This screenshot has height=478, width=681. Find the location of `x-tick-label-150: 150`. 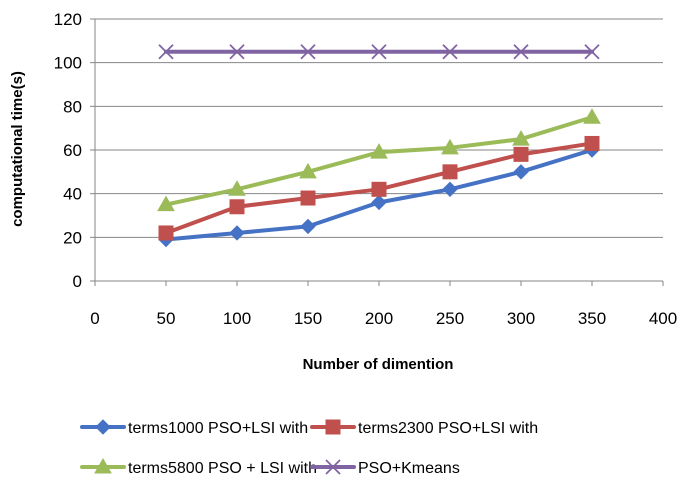

x-tick-label-150: 150 is located at coordinates (308, 318).